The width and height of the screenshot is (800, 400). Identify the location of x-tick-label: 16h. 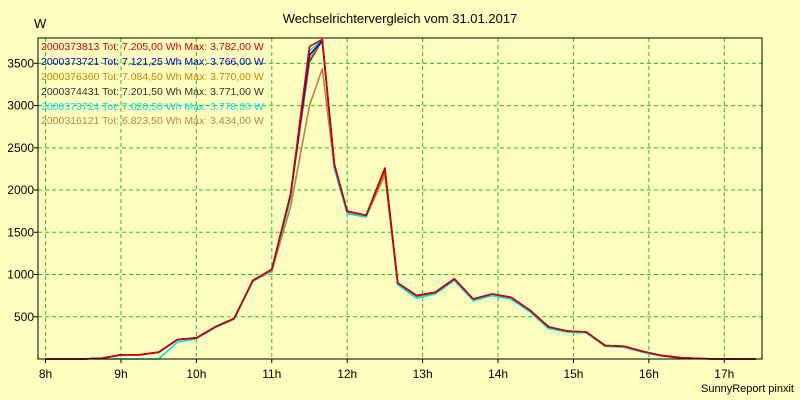
(649, 374).